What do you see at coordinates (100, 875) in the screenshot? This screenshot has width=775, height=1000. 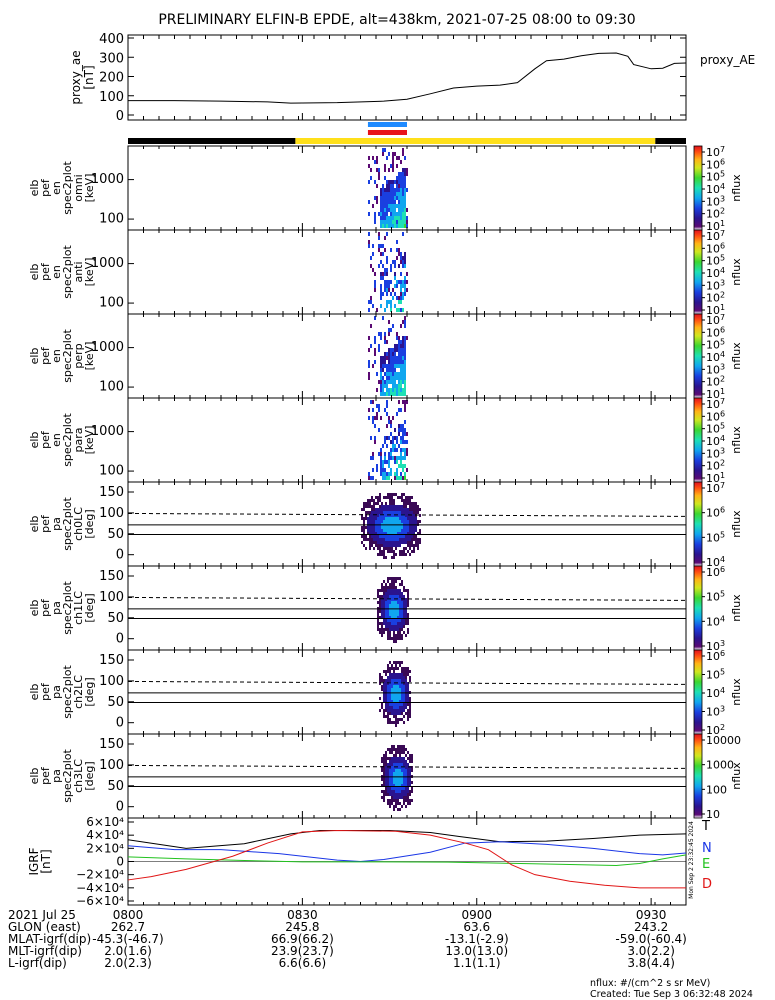 I see `y-tick-label: −2×10⁴` at bounding box center [100, 875].